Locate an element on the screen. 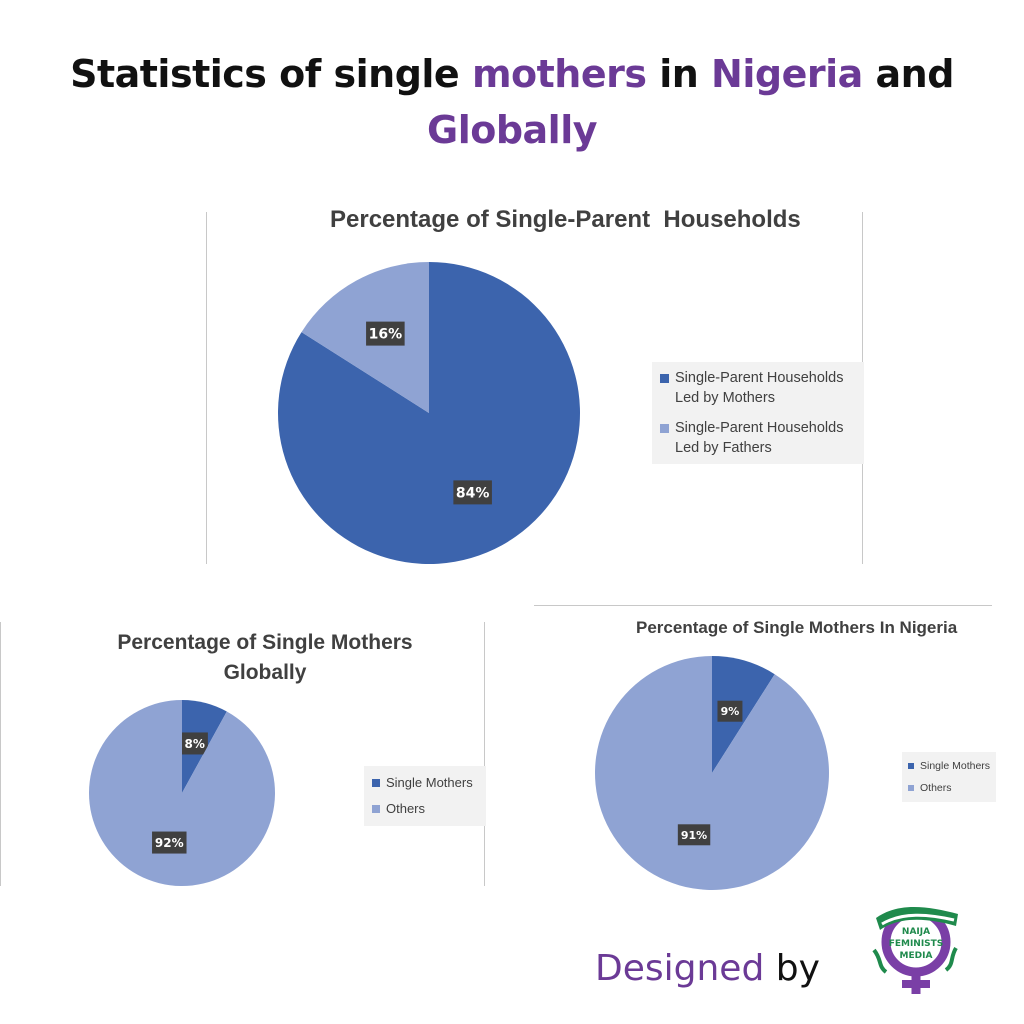 This screenshot has height=1024, width=1024. data-label: 91% is located at coordinates (694, 835).